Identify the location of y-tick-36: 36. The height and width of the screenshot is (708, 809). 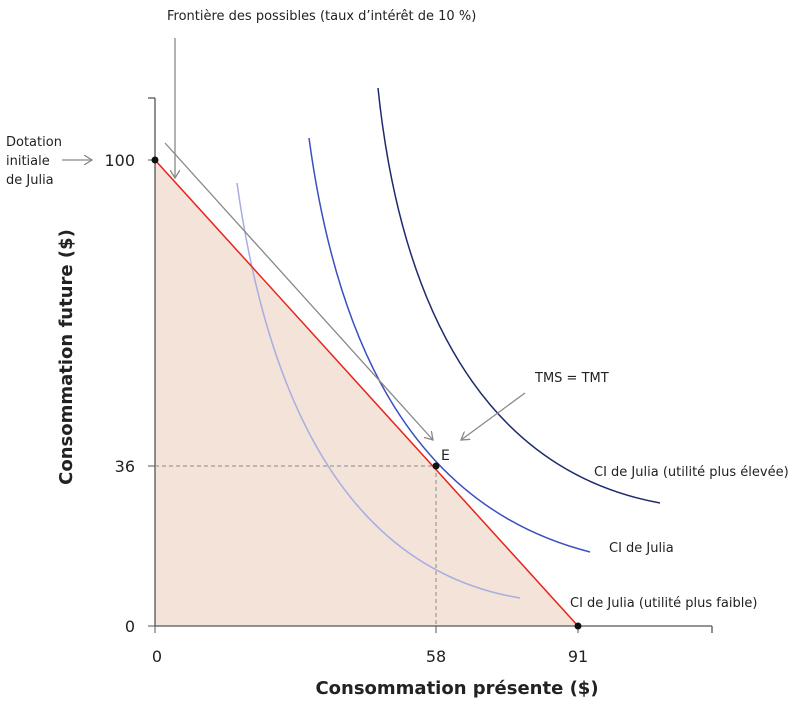
(125, 466).